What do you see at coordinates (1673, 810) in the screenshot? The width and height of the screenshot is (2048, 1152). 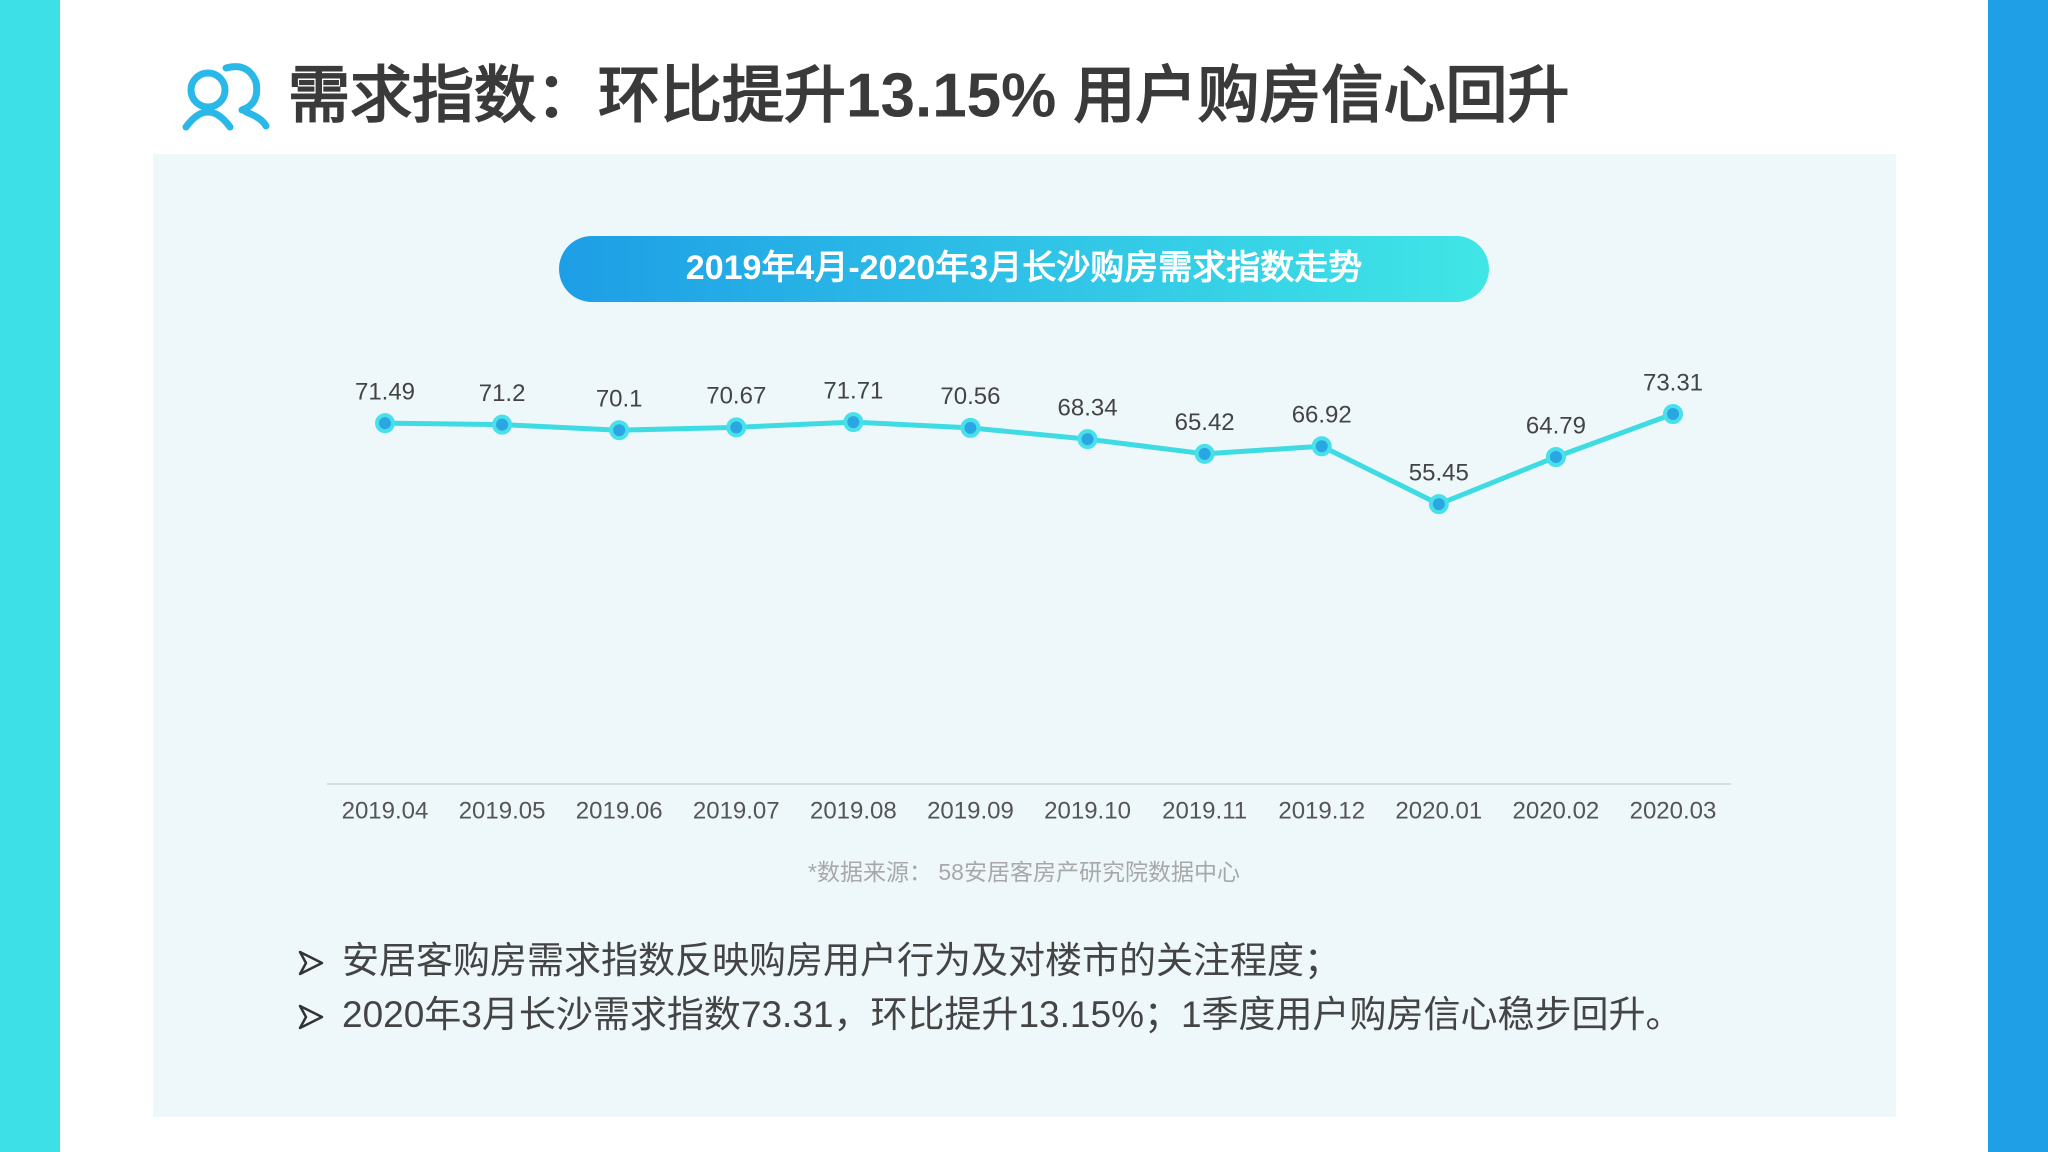 I see `x-tick-label: 2020.03` at bounding box center [1673, 810].